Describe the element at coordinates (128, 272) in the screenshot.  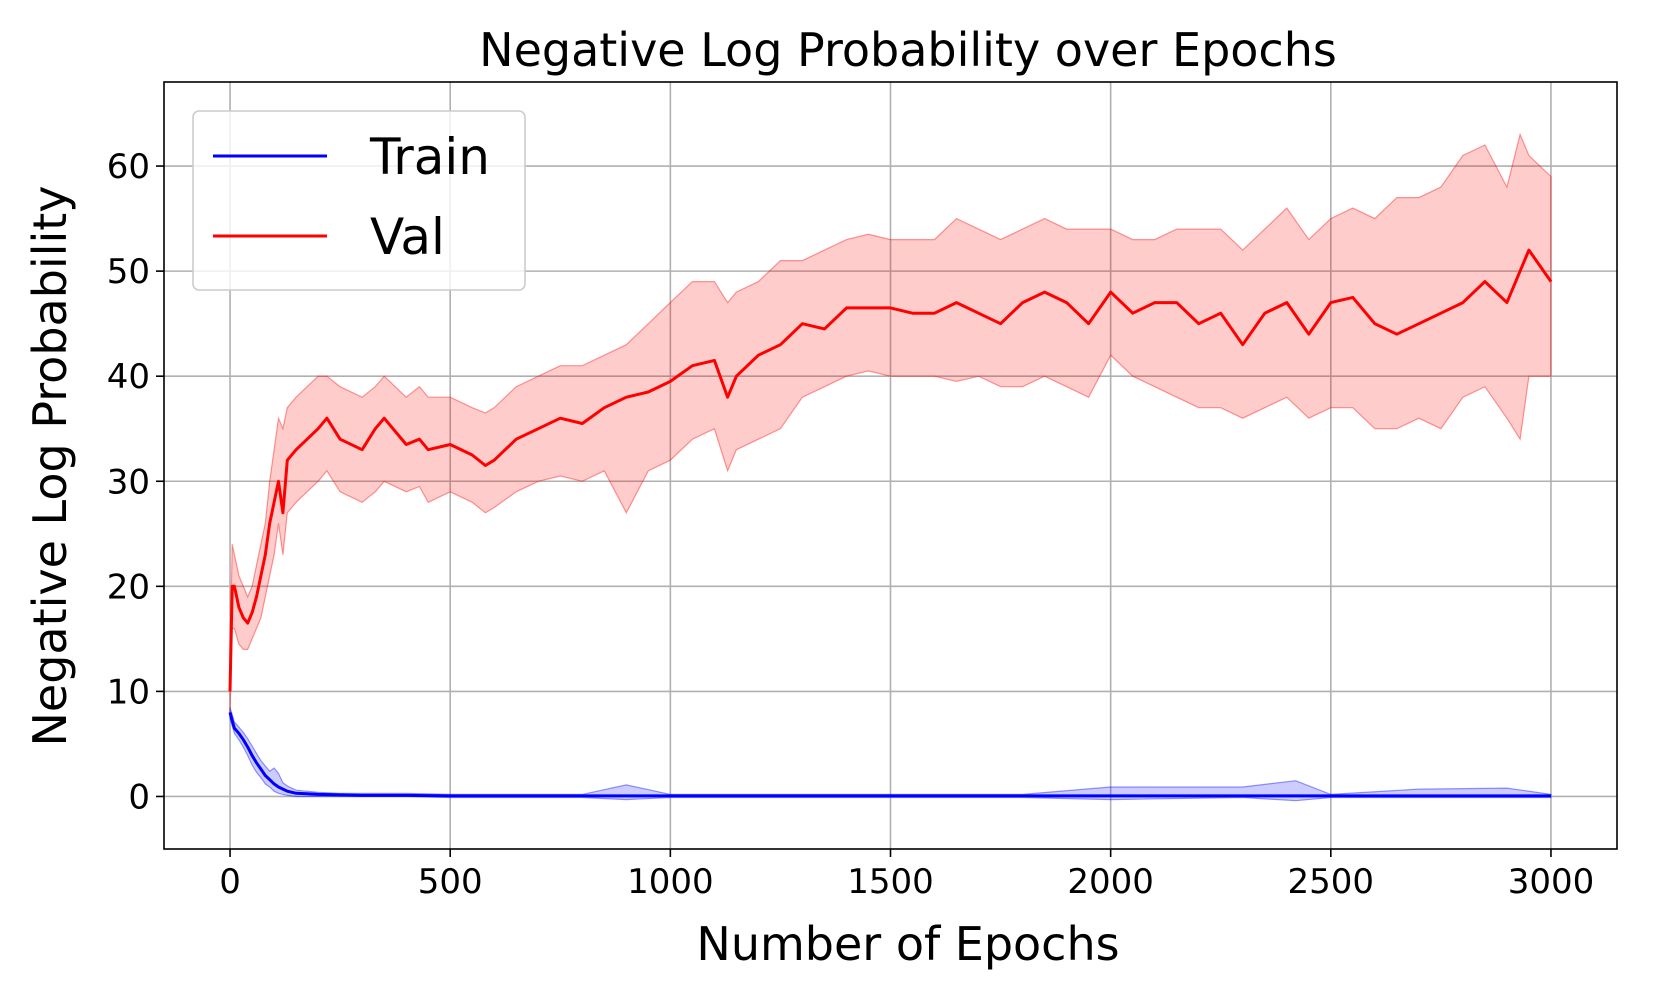
I see `y-tick-label: 50` at that location.